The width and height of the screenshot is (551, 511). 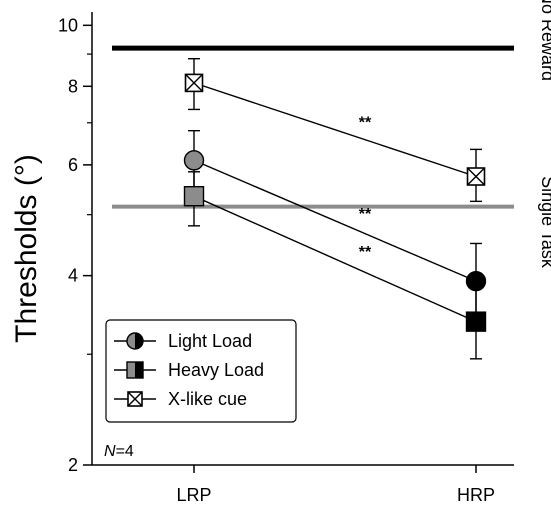 I want to click on legend-entry: Light Load, so click(x=183, y=341).